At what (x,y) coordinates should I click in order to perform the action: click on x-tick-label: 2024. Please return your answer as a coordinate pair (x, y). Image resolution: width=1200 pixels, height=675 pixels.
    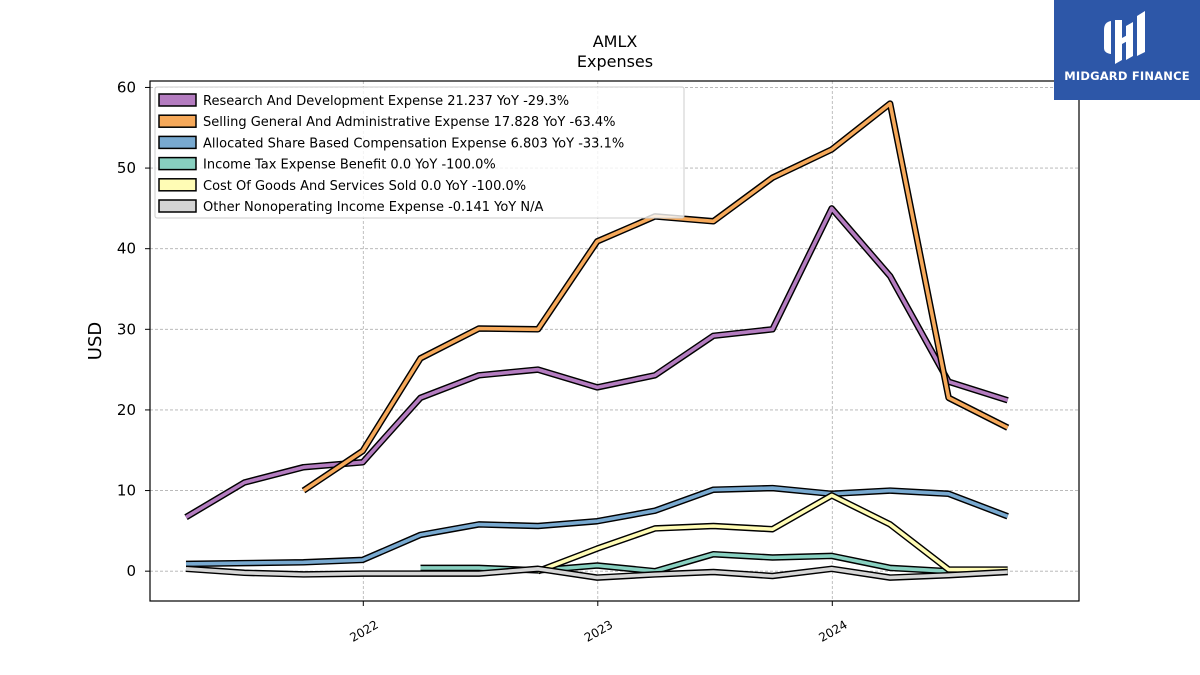
    Looking at the image, I should click on (832, 630).